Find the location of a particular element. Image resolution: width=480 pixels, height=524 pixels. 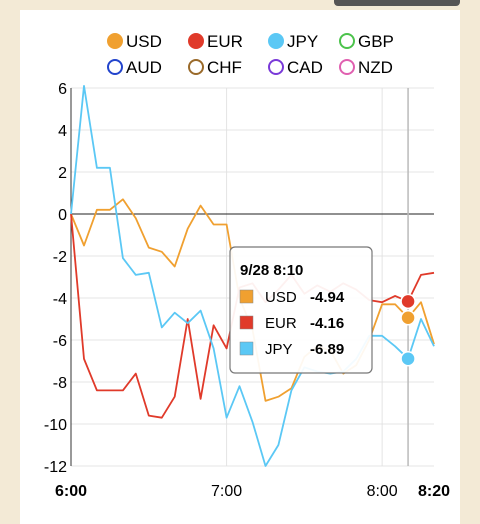

tooltip-value-usd: -4.94 is located at coordinates (327, 297).